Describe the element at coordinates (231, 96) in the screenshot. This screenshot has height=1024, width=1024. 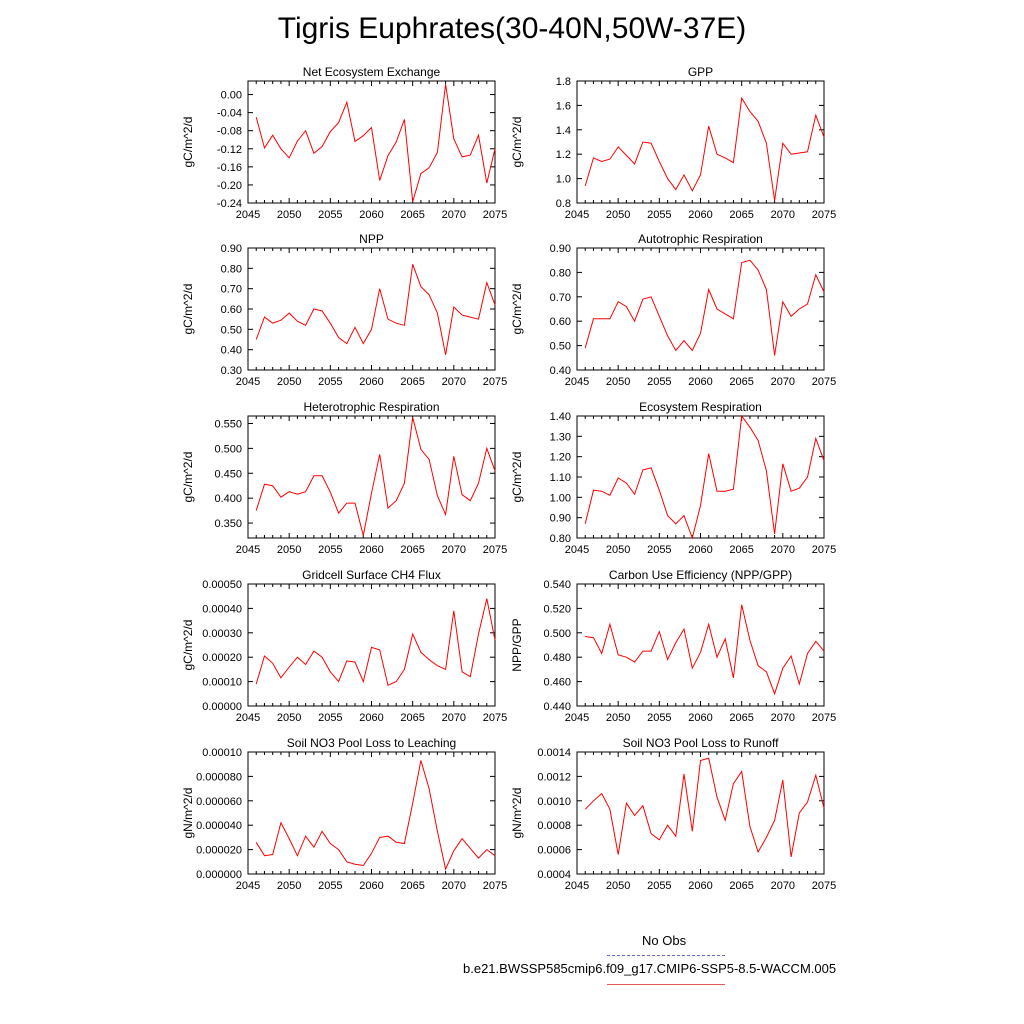
I see `y-tick-label: 0.00` at that location.